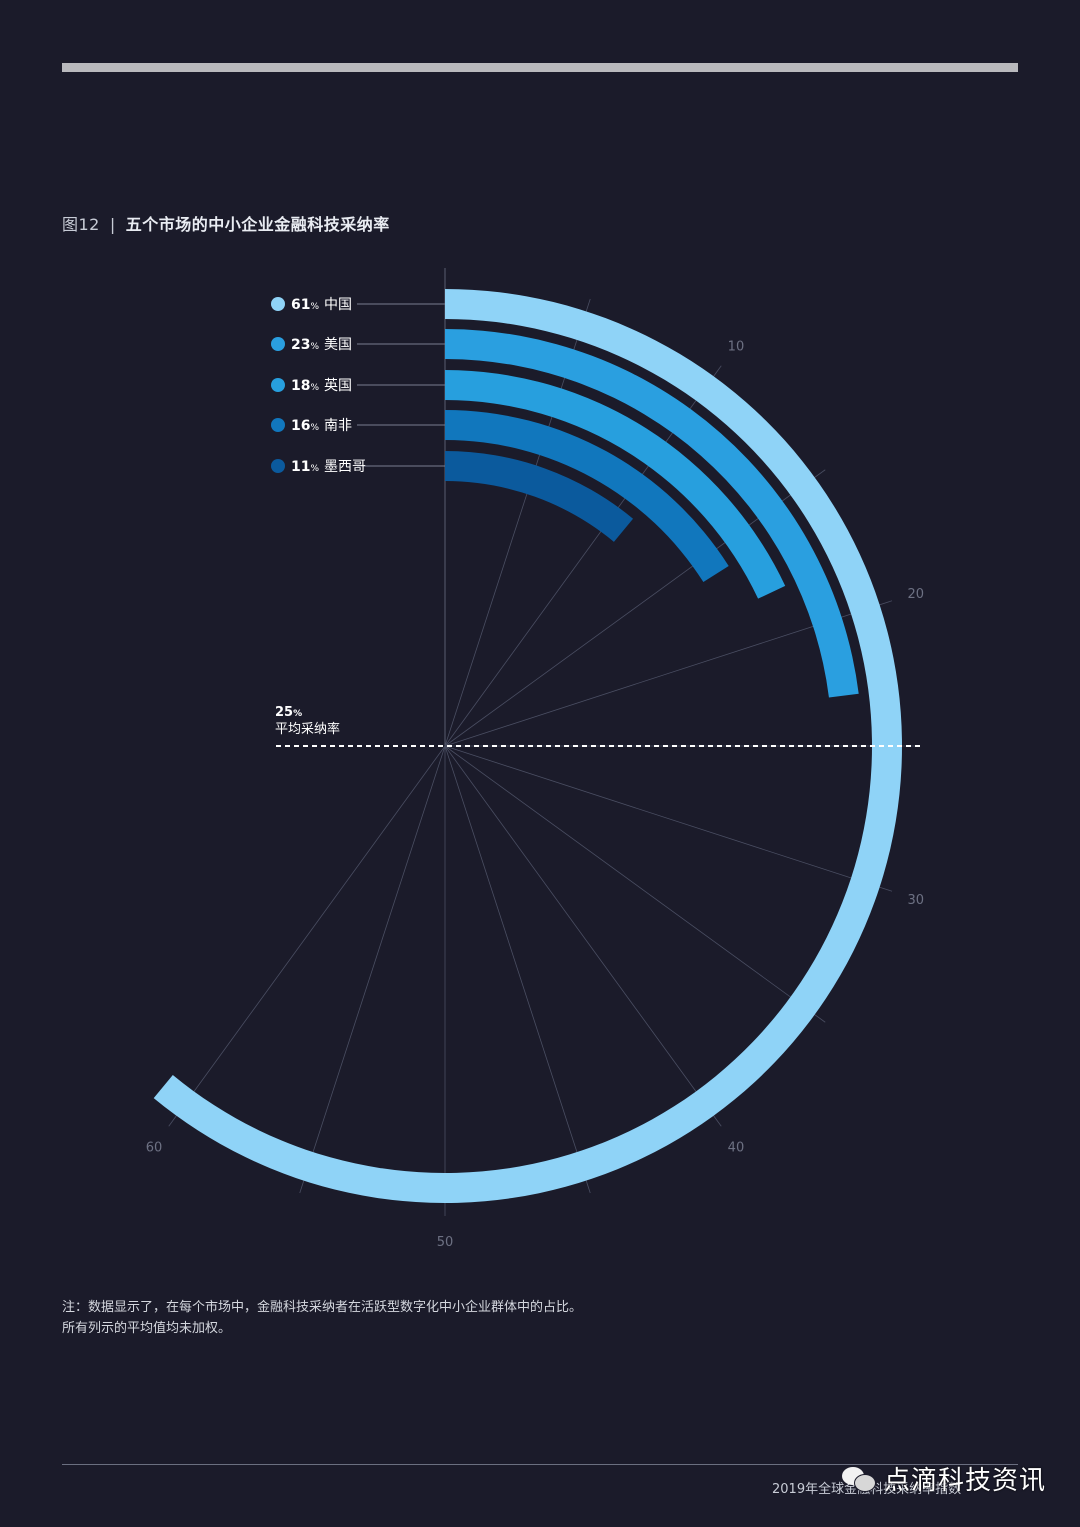 The height and width of the screenshot is (1527, 1080). What do you see at coordinates (307, 729) in the screenshot?
I see `average-text-label: 平均采纳率` at bounding box center [307, 729].